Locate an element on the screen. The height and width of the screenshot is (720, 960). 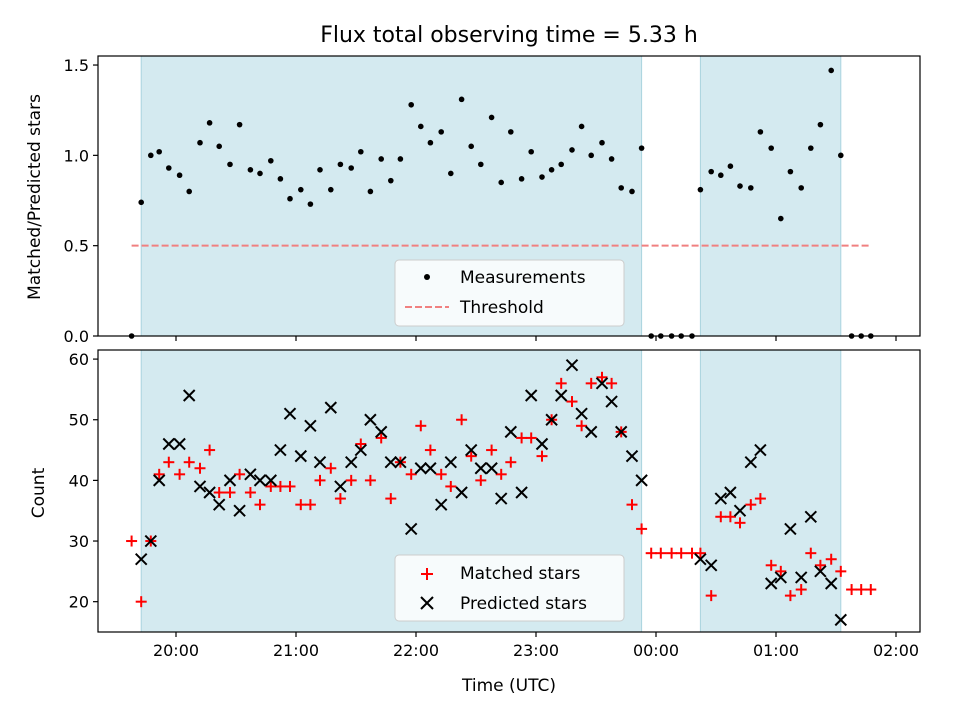
ratio-y-tick-label: 0.0 is located at coordinates (76, 336).